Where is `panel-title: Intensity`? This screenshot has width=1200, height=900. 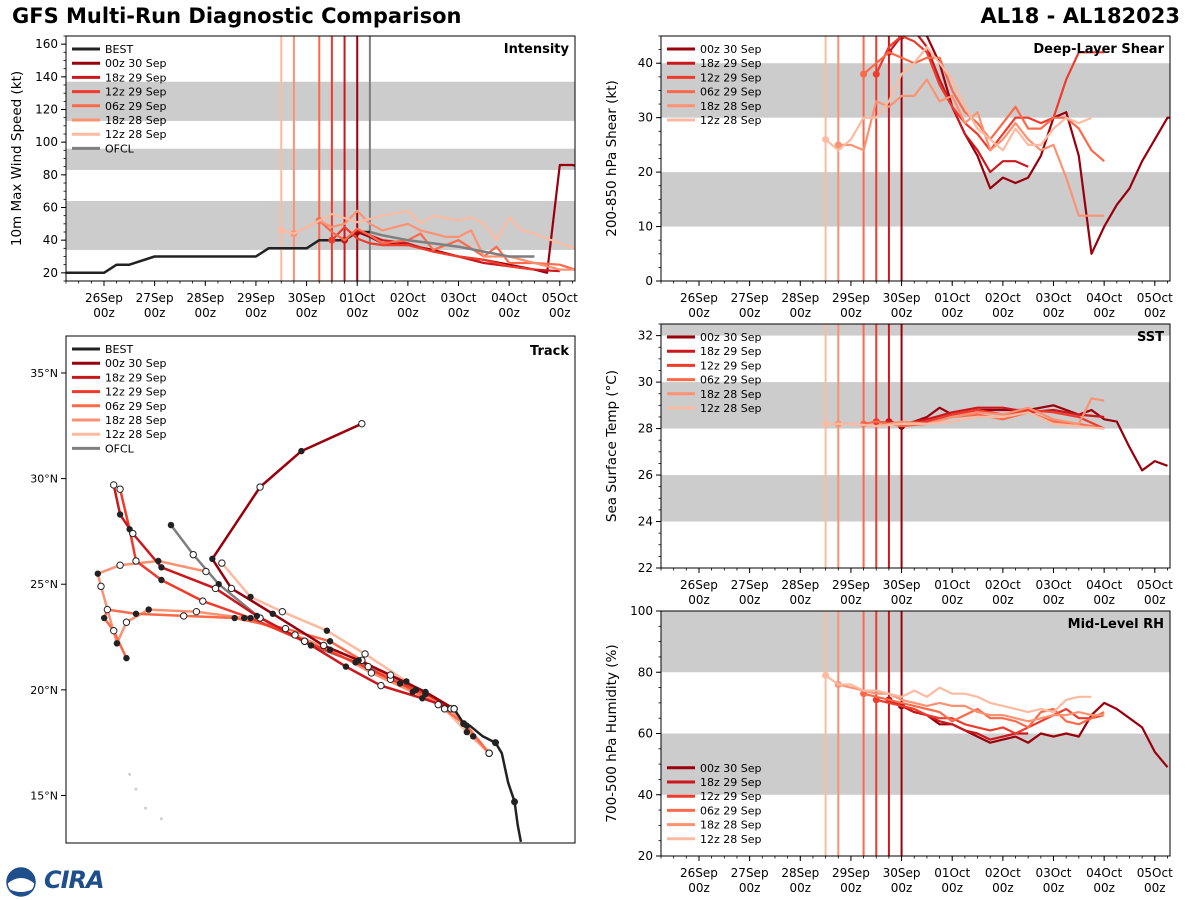
panel-title: Intensity is located at coordinates (537, 49).